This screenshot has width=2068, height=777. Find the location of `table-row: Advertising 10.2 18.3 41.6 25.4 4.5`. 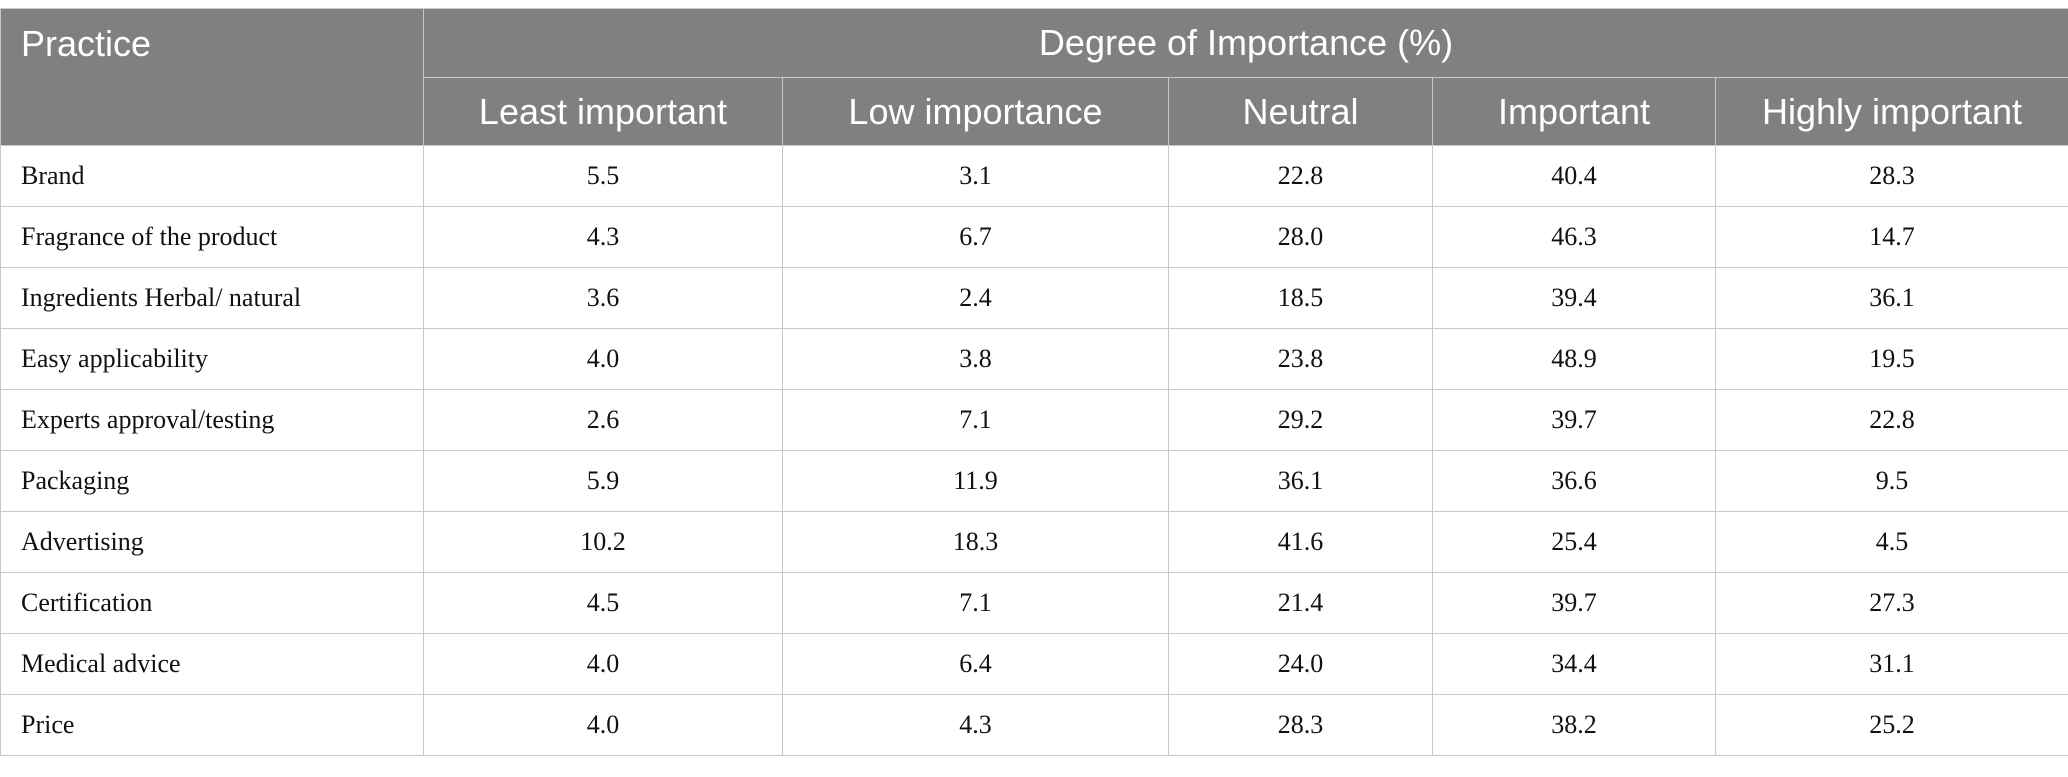

table-row: Advertising 10.2 18.3 41.6 25.4 4.5 is located at coordinates (1034, 542).